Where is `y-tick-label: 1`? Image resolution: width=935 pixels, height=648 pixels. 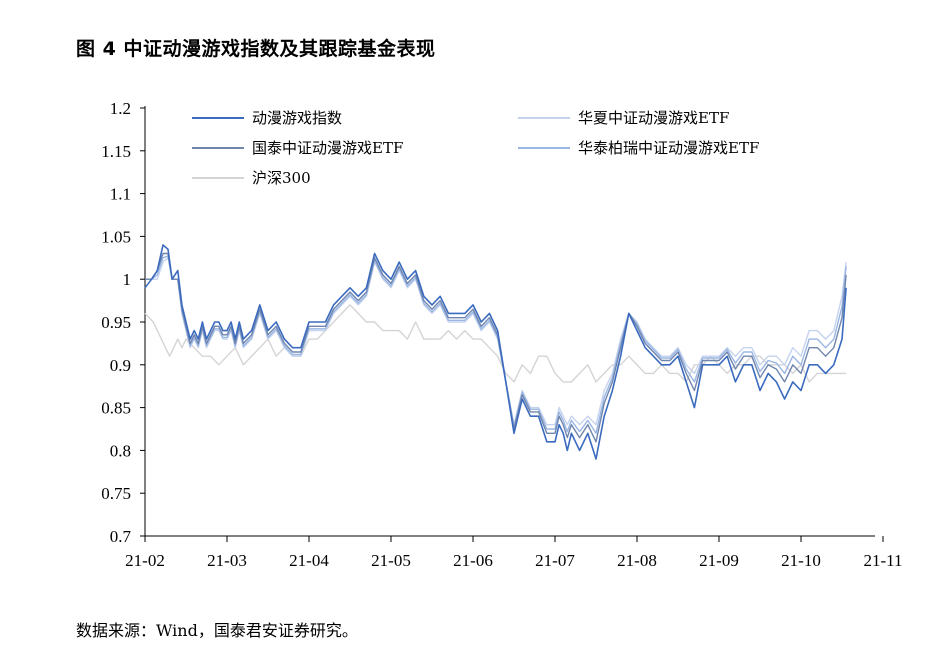
y-tick-label: 1 is located at coordinates (127, 279).